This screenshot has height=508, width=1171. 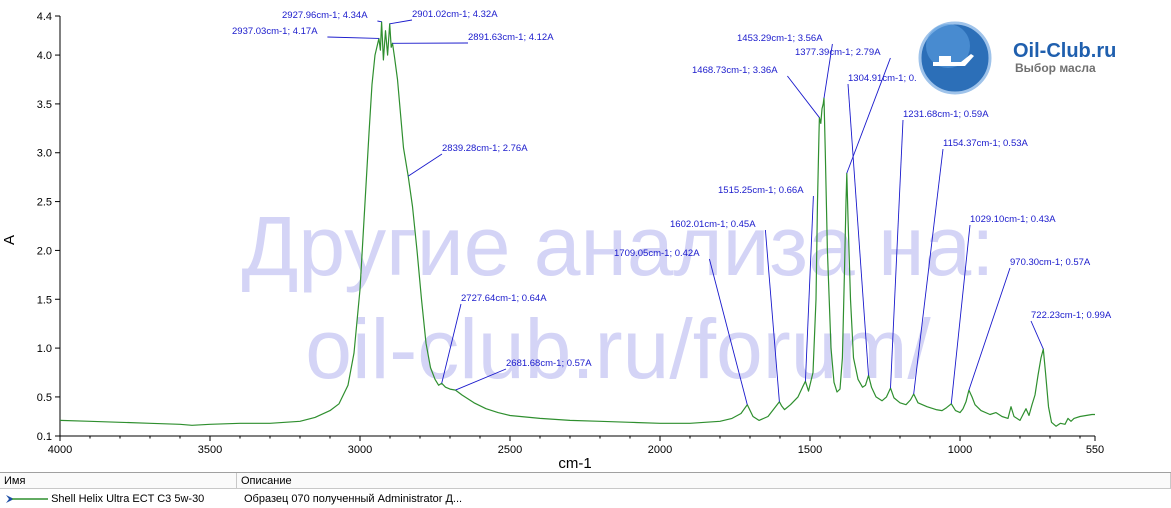 What do you see at coordinates (44, 349) in the screenshot?
I see `y-tick-label: 1.0` at bounding box center [44, 349].